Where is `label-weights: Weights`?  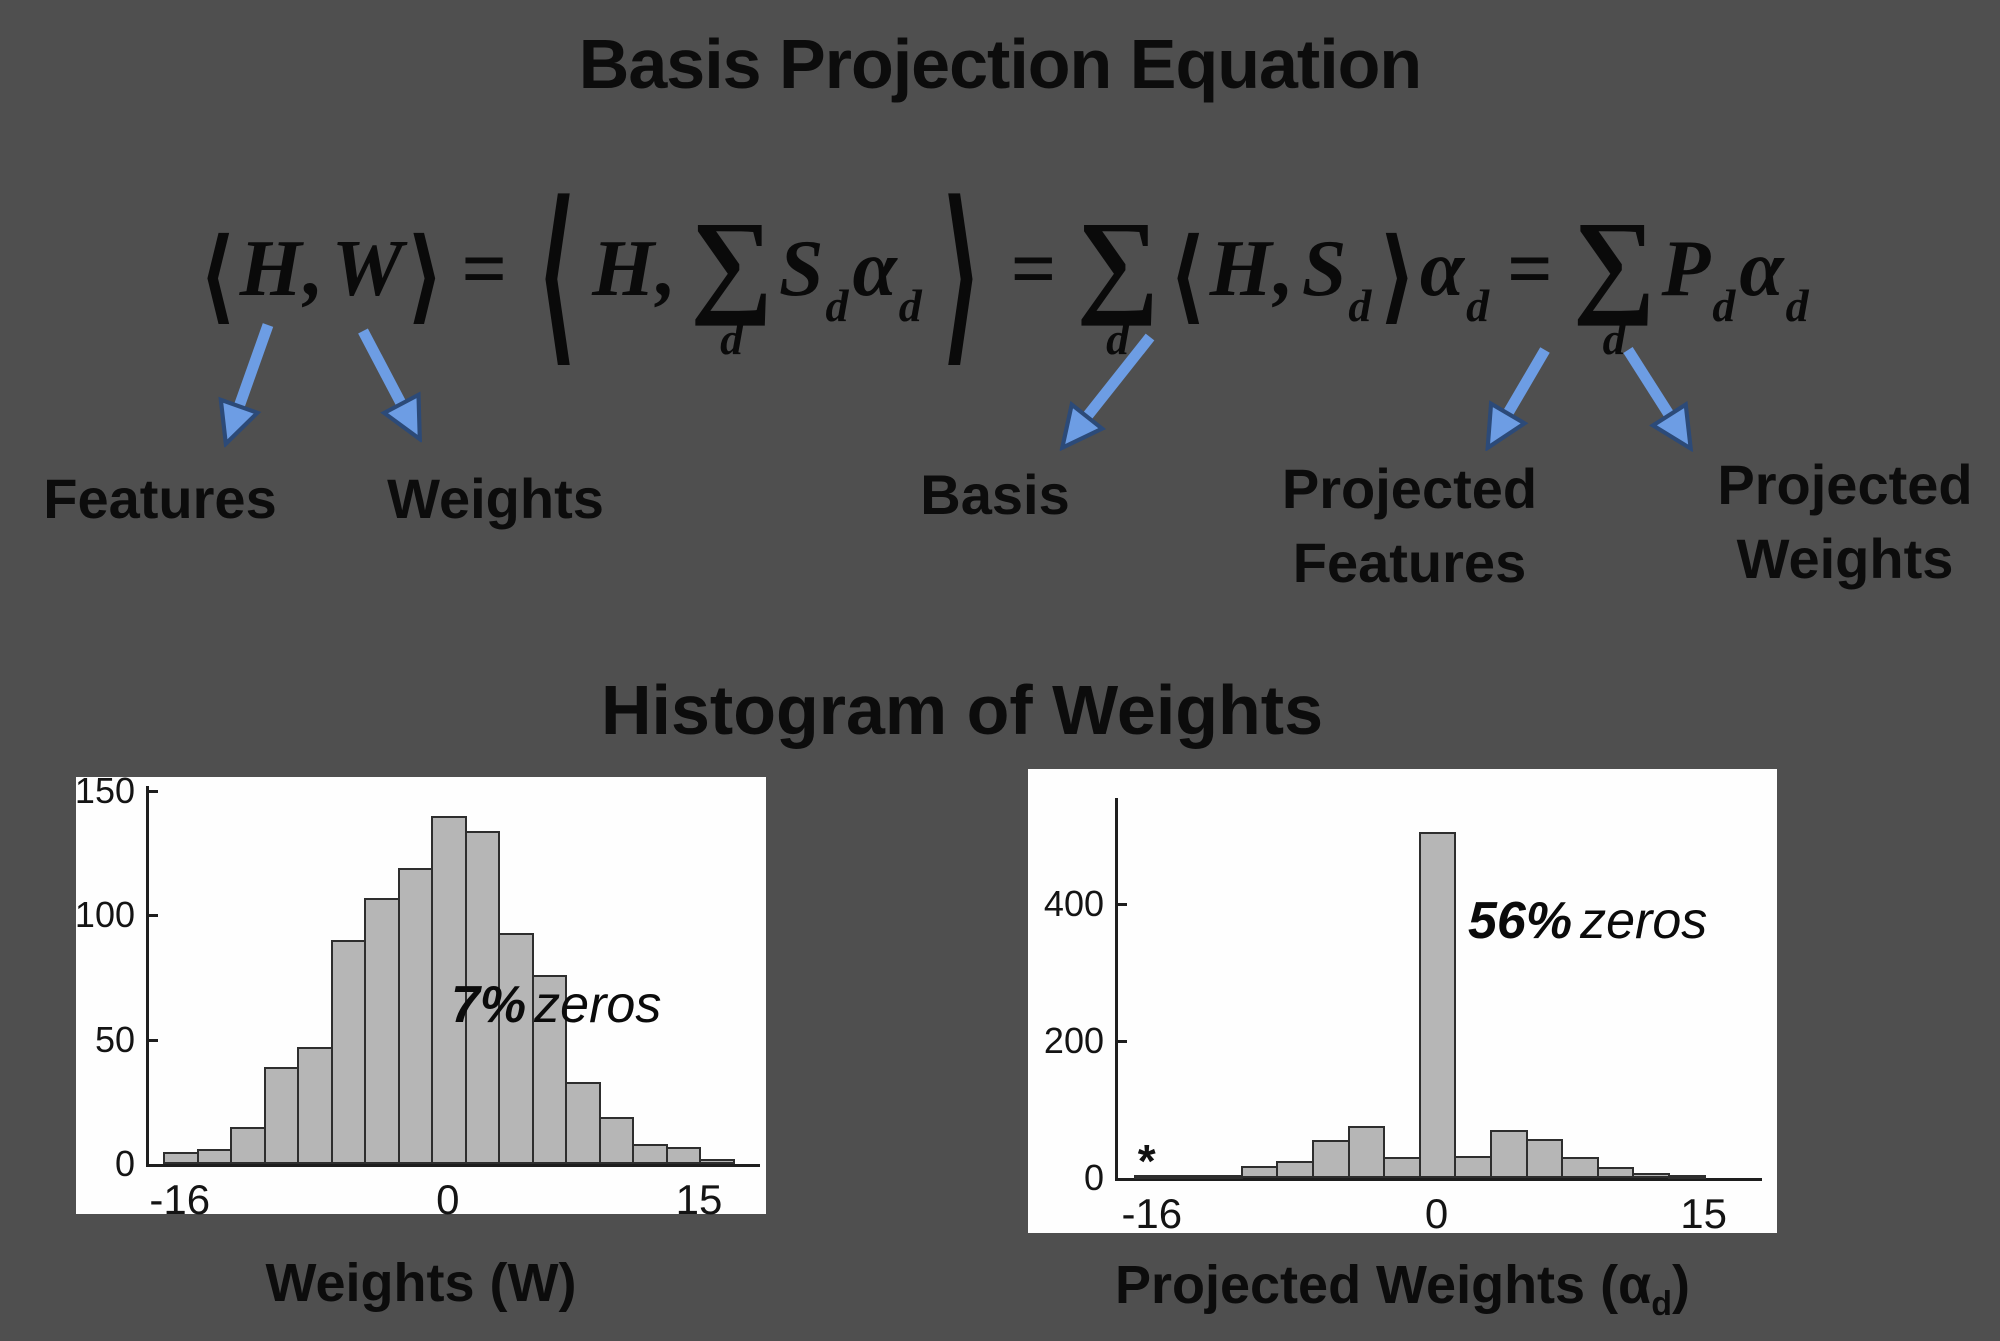 label-weights: Weights is located at coordinates (495, 498).